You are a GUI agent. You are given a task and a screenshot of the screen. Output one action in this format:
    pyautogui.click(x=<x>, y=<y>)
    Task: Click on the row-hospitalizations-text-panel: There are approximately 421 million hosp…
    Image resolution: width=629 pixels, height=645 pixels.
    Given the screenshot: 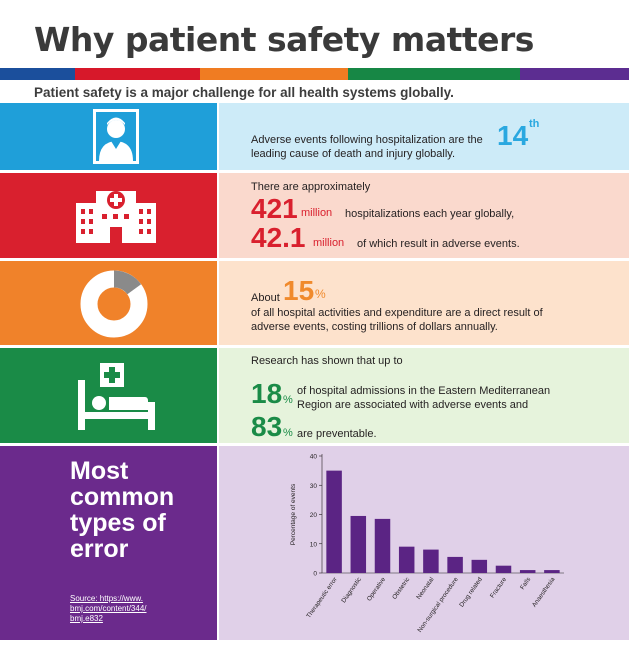 What is the action you would take?
    pyautogui.click(x=424, y=215)
    